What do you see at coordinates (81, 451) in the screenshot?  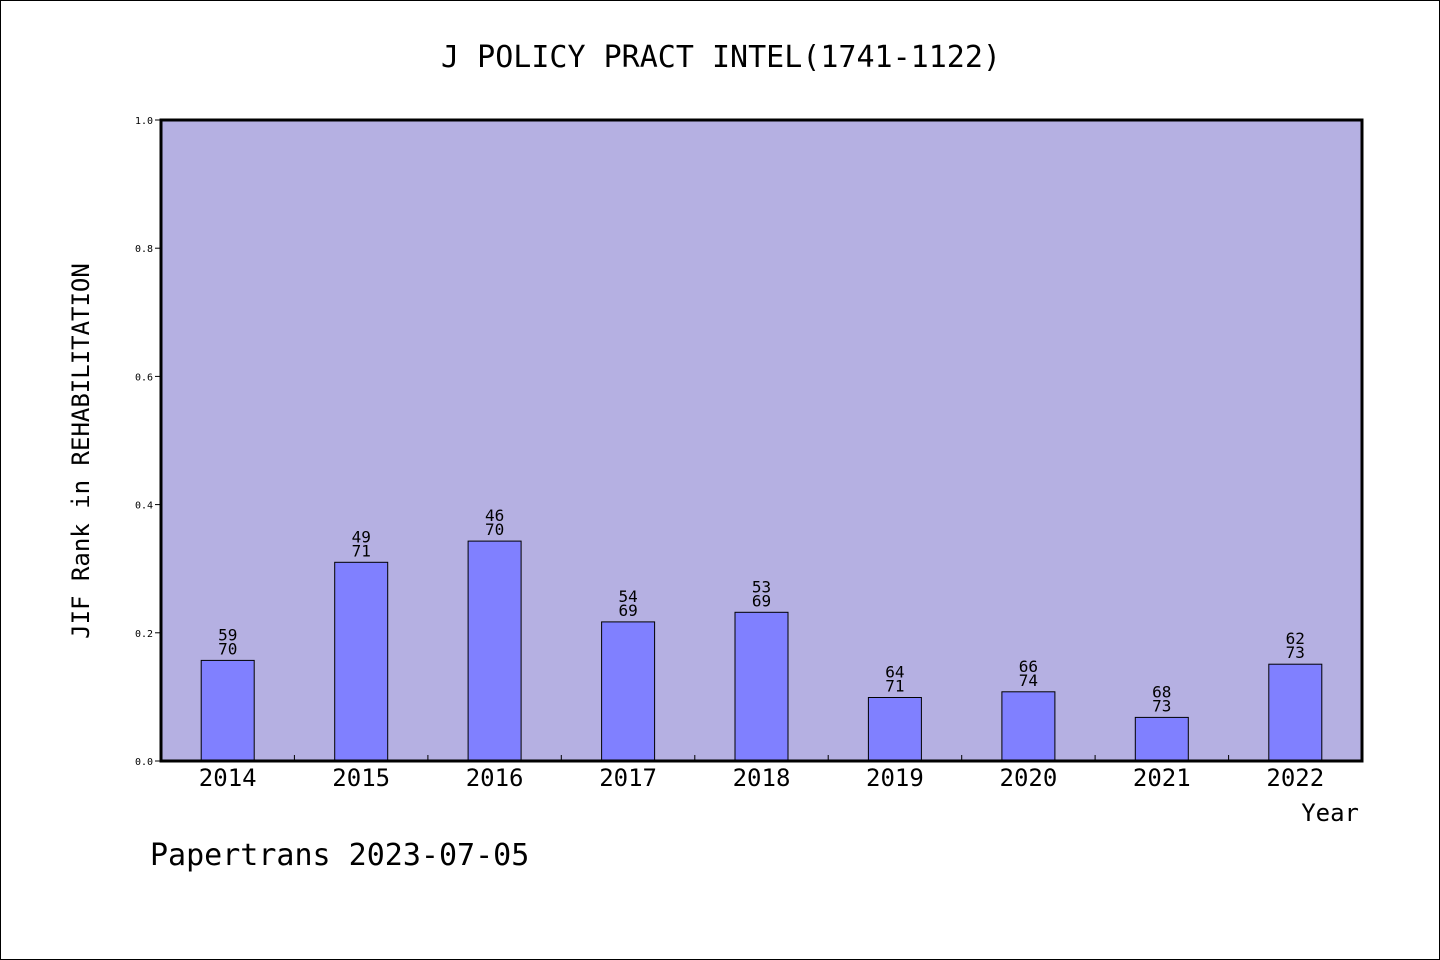 I see `y-axis-label: JIF Rank in REHABILITATION` at bounding box center [81, 451].